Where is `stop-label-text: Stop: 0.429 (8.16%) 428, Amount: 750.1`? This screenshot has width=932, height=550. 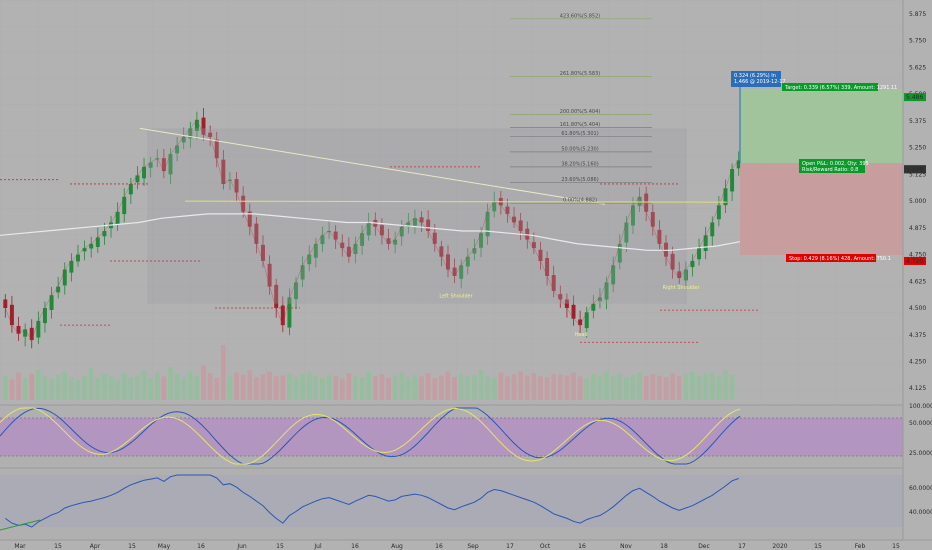 stop-label-text: Stop: 0.429 (8.16%) 428, Amount: 750.1 is located at coordinates (840, 259).